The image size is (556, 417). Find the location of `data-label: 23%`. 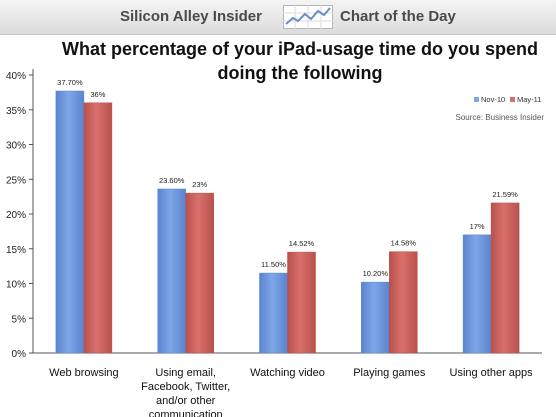

data-label: 23% is located at coordinates (199, 184).